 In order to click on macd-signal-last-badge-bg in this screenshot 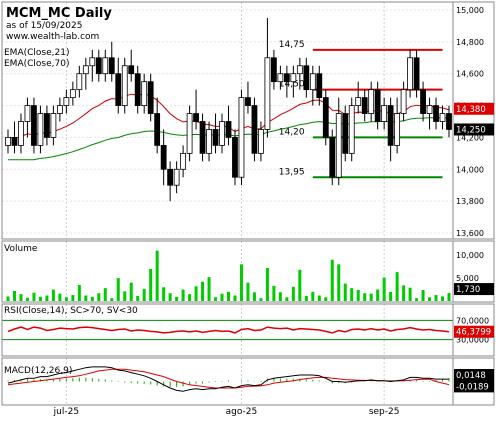, I will do `click(474, 386)`.